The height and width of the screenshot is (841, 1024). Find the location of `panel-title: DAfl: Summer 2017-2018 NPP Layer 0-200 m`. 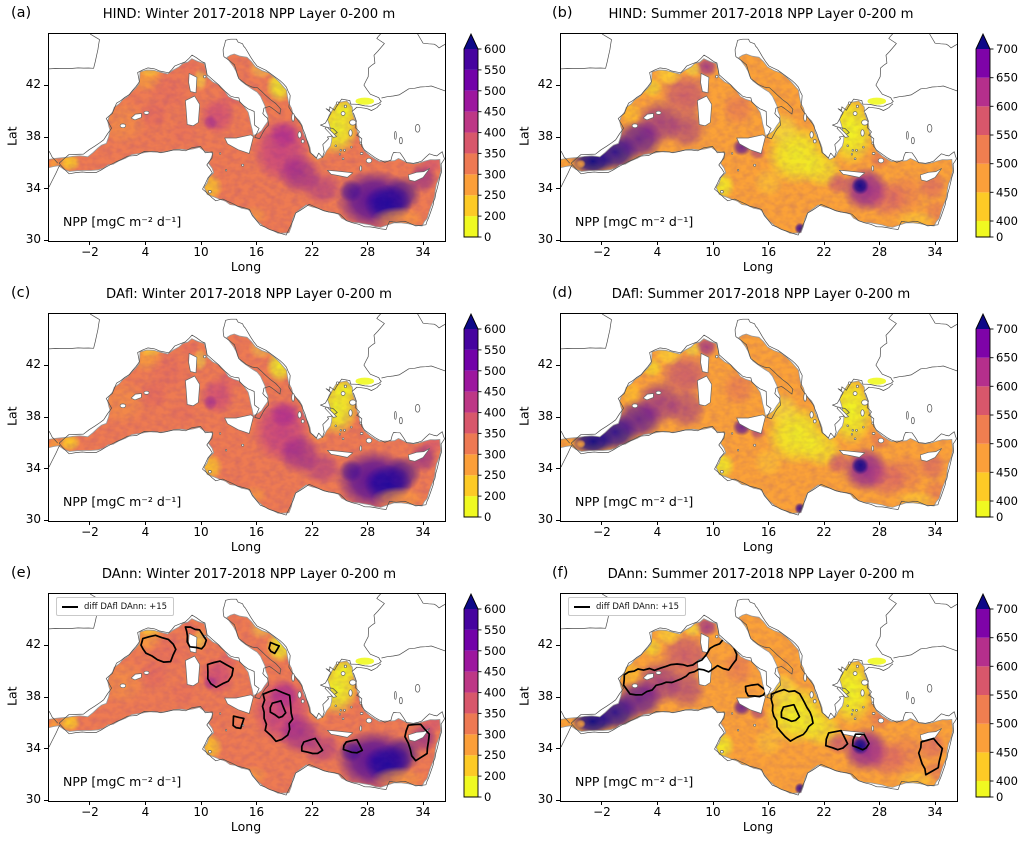

panel-title: DAfl: Summer 2017-2018 NPP Layer 0-200 m is located at coordinates (761, 294).